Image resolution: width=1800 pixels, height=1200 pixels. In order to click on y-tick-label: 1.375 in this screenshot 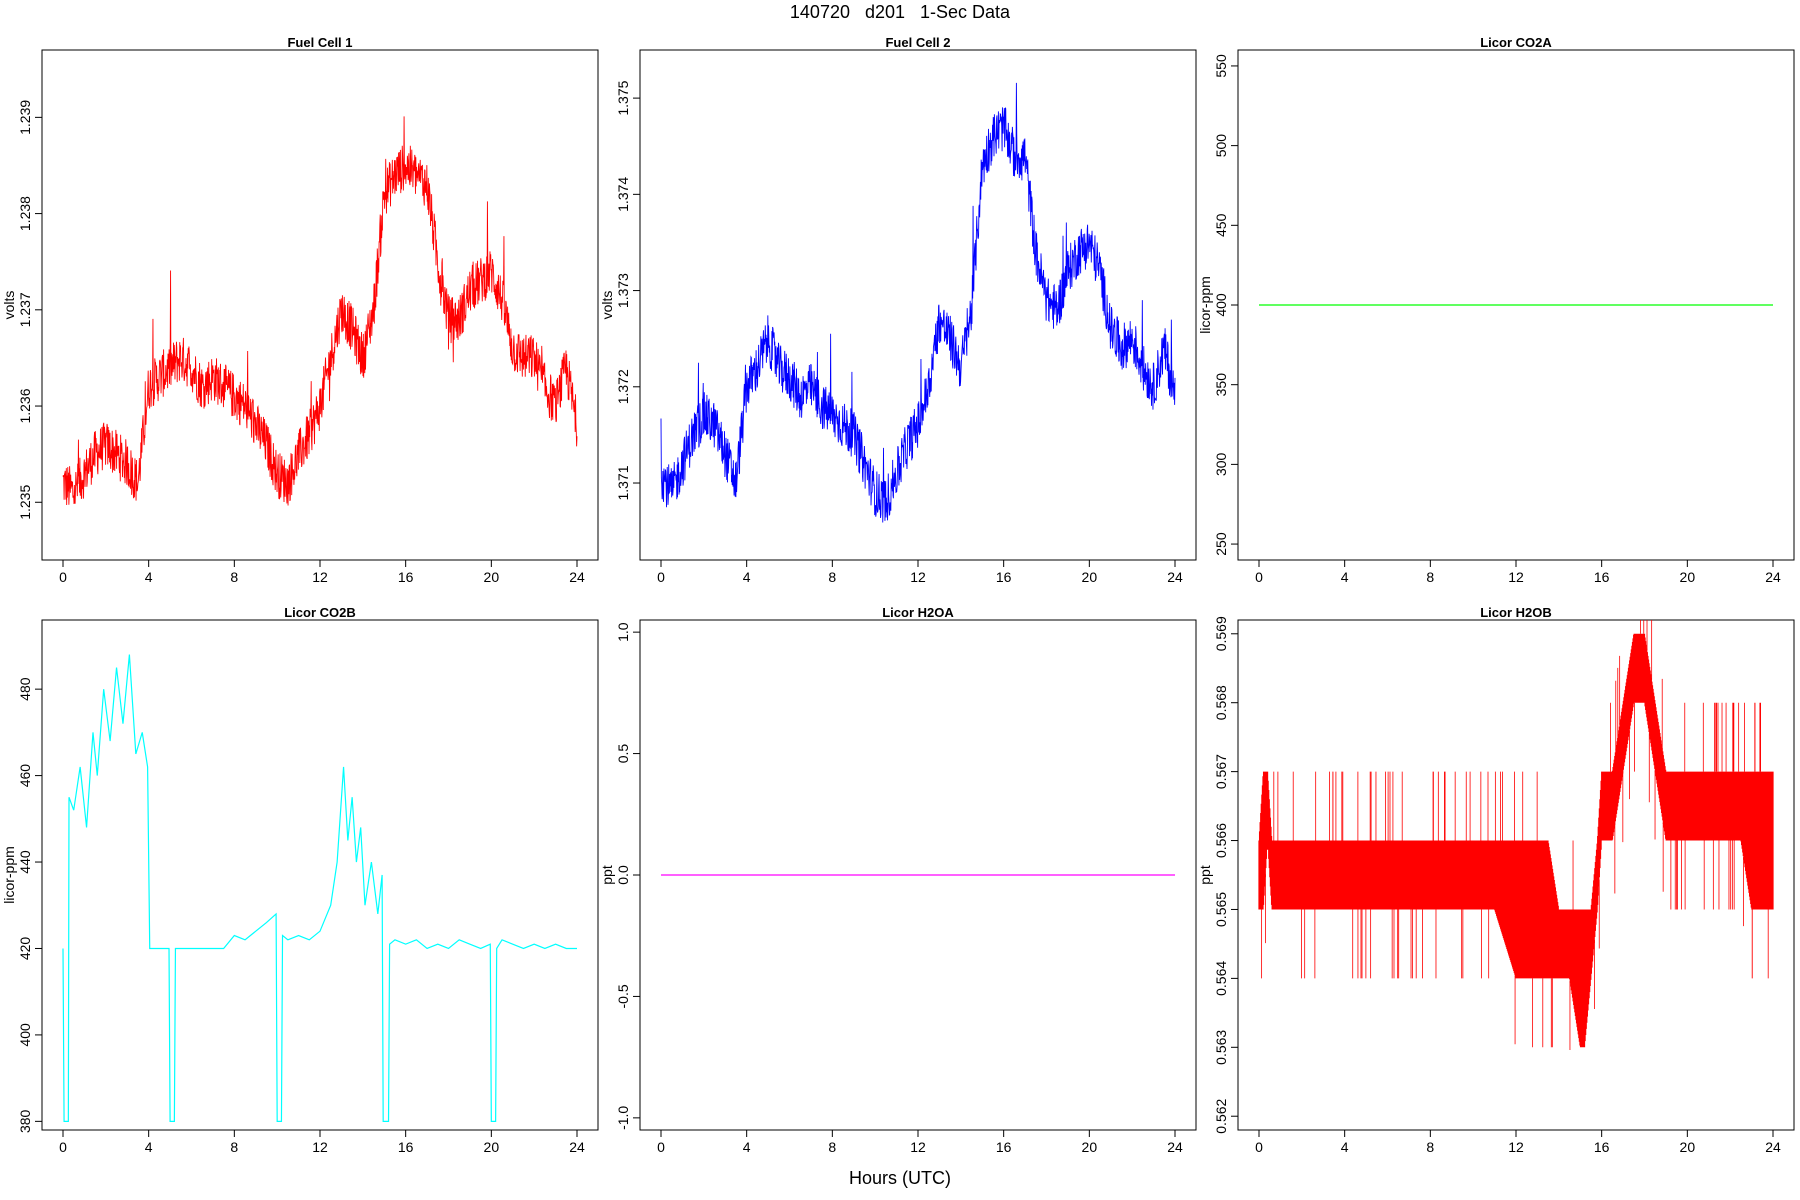, I will do `click(623, 97)`.